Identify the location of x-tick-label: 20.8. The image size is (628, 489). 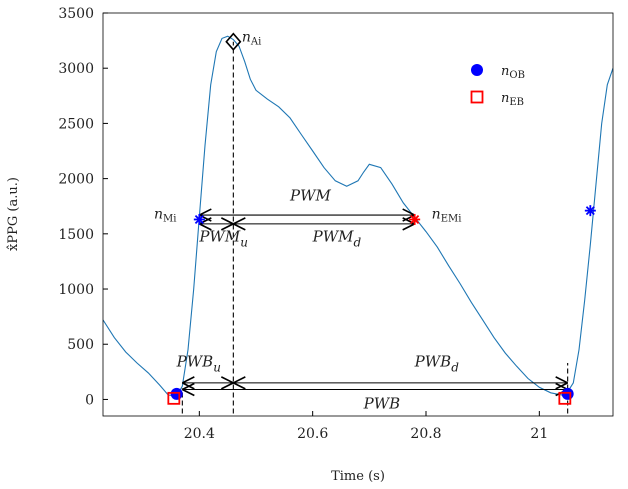
(425, 434).